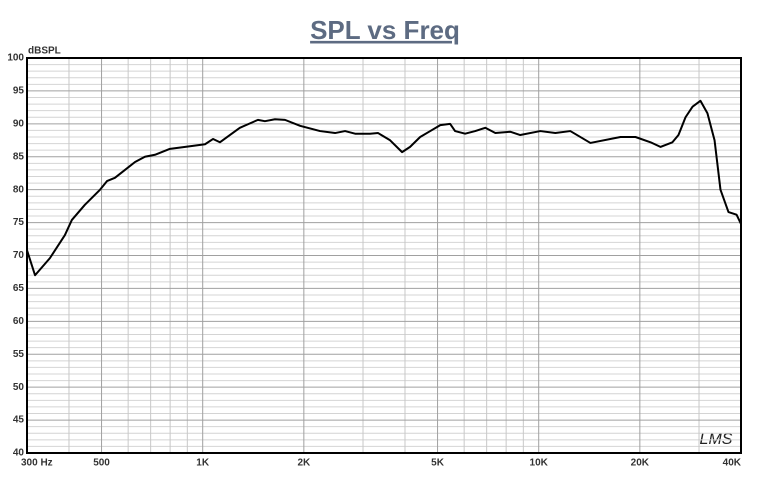 This screenshot has height=484, width=765. What do you see at coordinates (732, 463) in the screenshot?
I see `x-tick-label: 40K` at bounding box center [732, 463].